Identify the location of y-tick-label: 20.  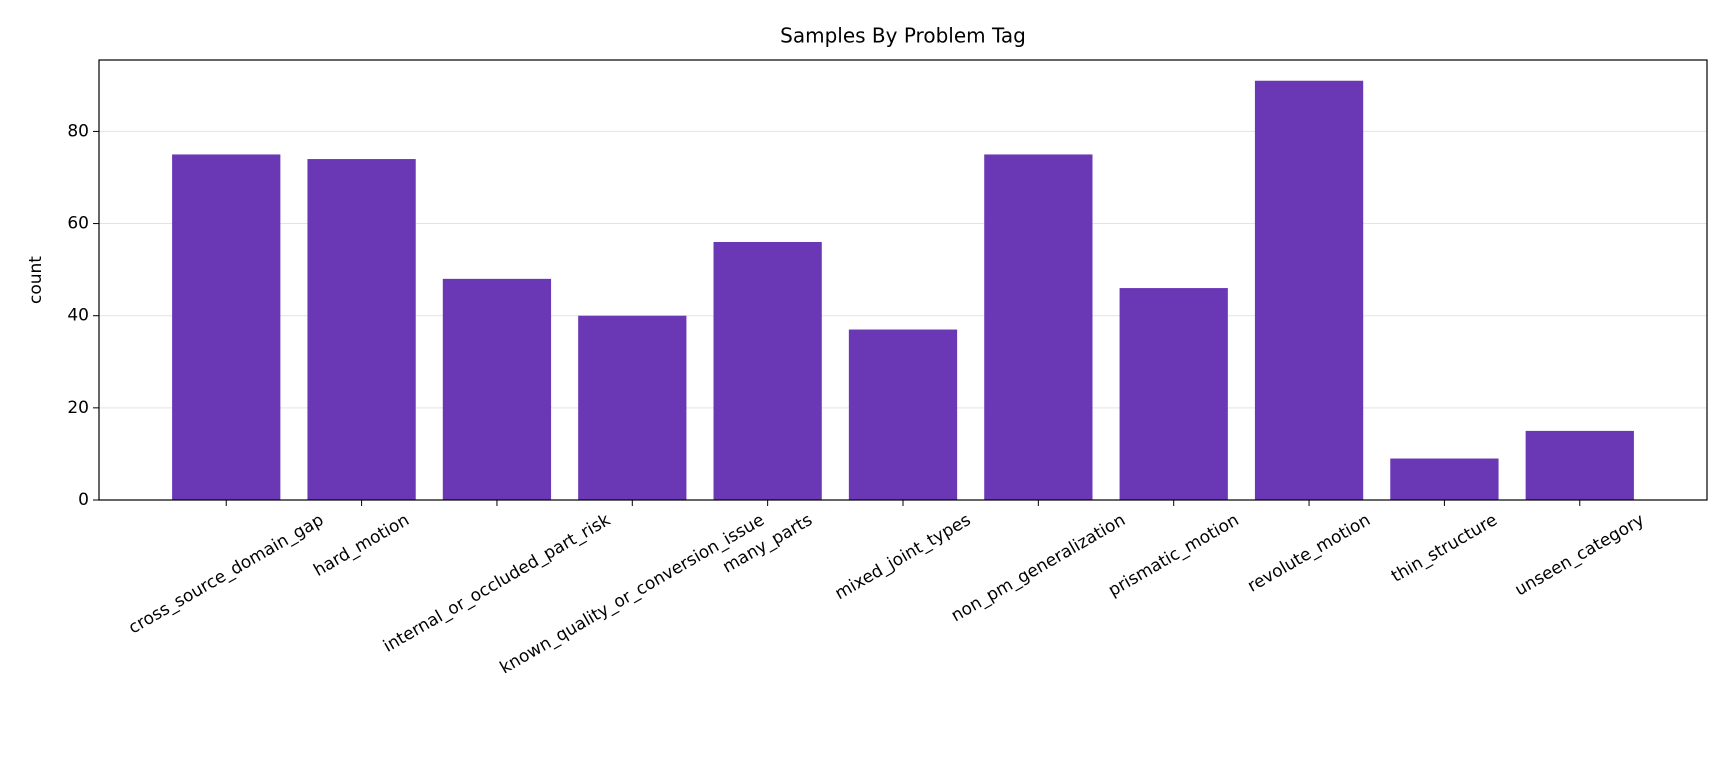
(78, 408).